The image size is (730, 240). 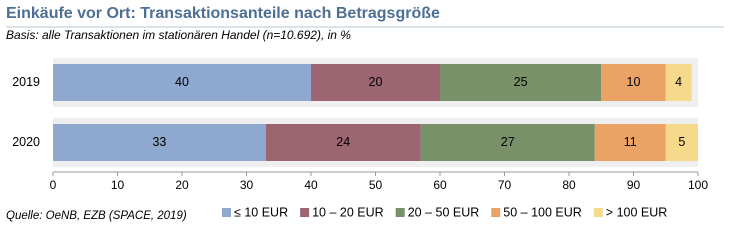 What do you see at coordinates (634, 185) in the screenshot?
I see `x-tick-label: 90` at bounding box center [634, 185].